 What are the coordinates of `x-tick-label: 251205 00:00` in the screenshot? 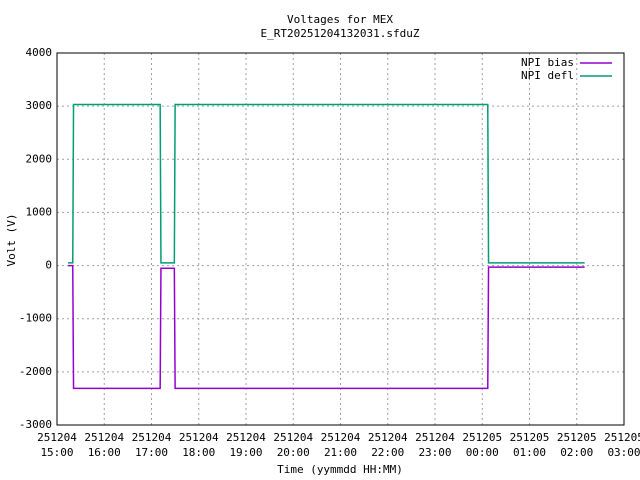 It's located at (482, 445).